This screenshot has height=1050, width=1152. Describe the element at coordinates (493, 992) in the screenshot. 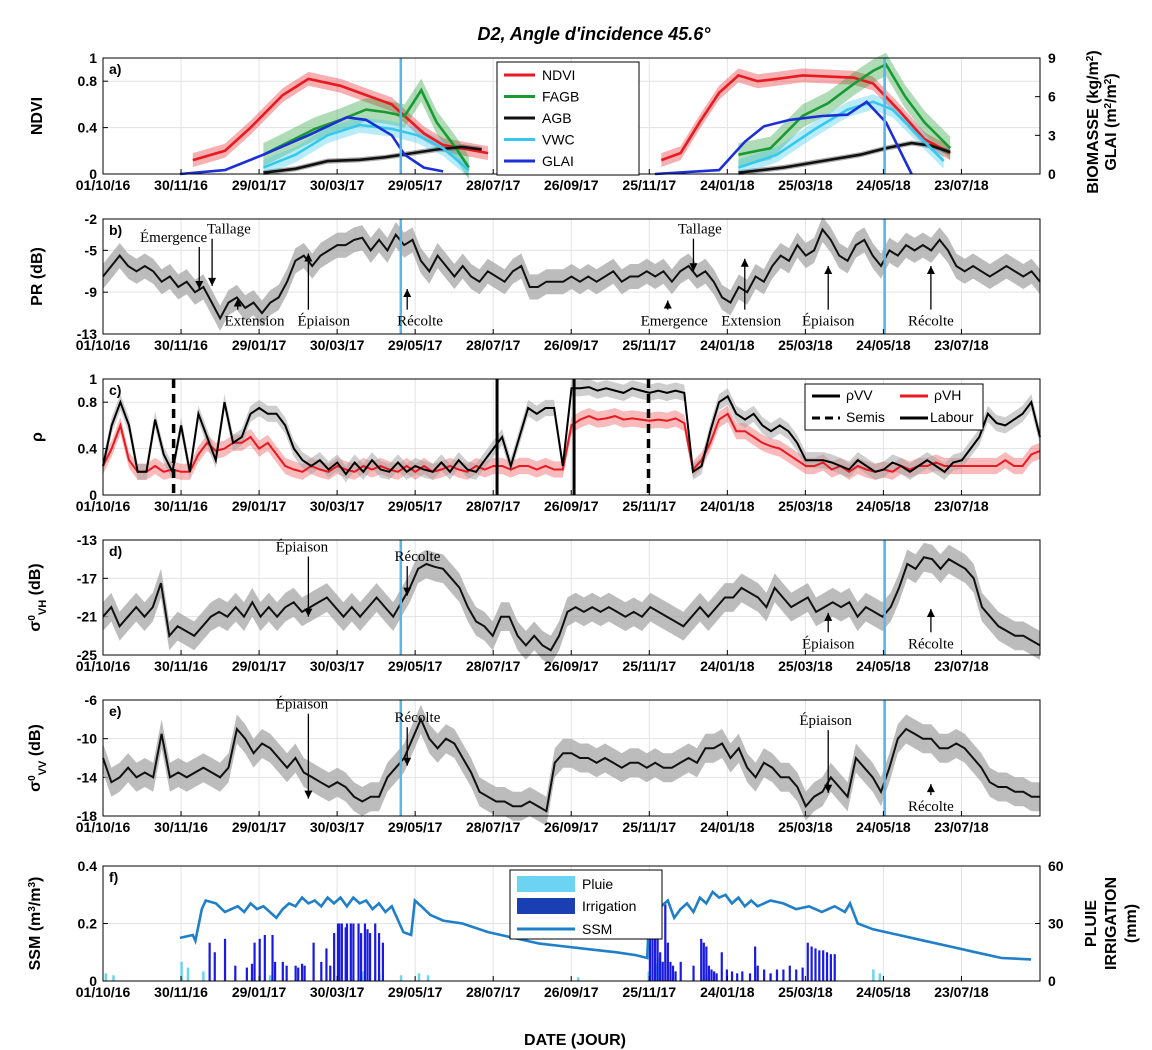

I see `x-tick-label: 28/07/17` at that location.